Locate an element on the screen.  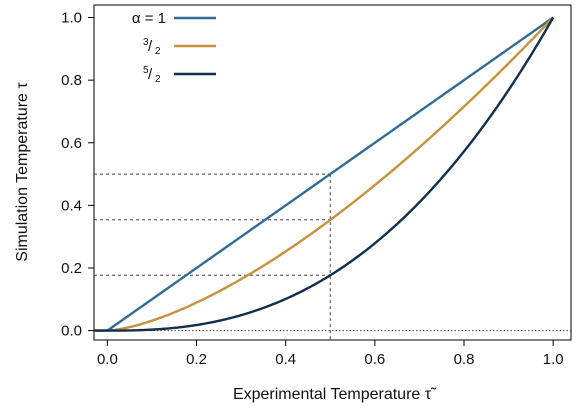
y-tick-label: 0.0 is located at coordinates (71, 331).